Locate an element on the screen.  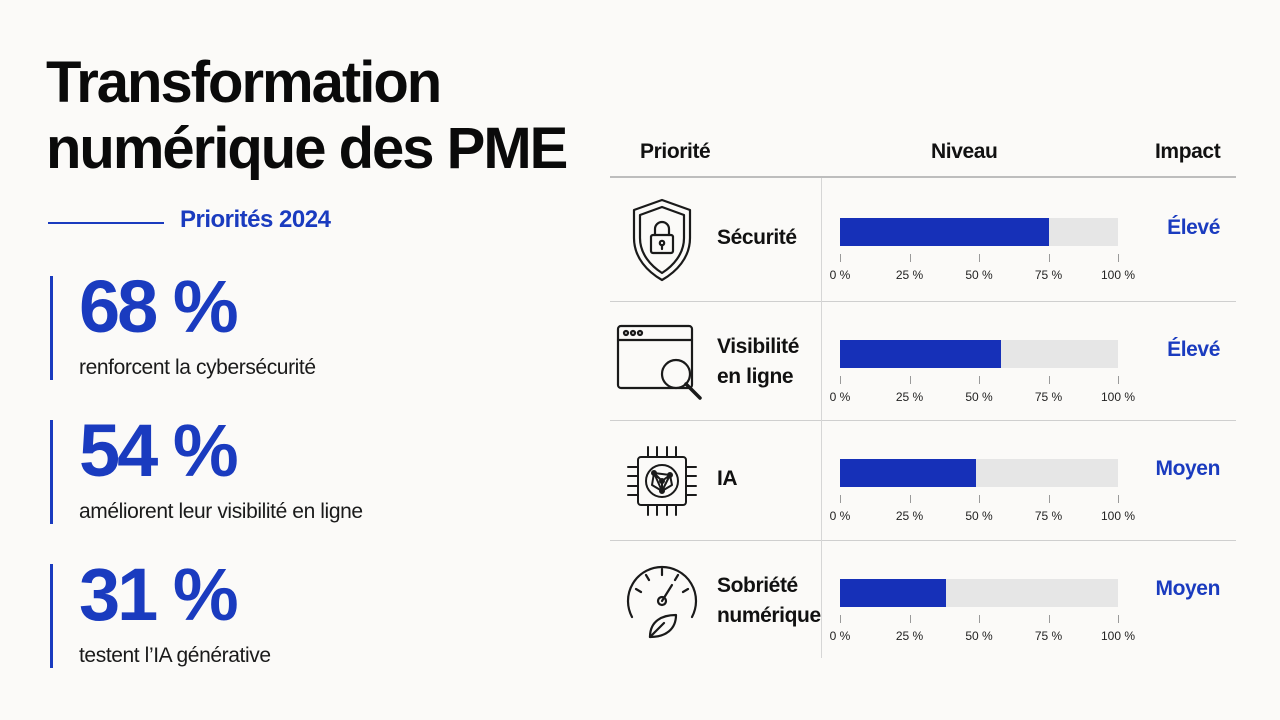
stat-label: améliorent leur visibilité en ligne is located at coordinates (221, 511).